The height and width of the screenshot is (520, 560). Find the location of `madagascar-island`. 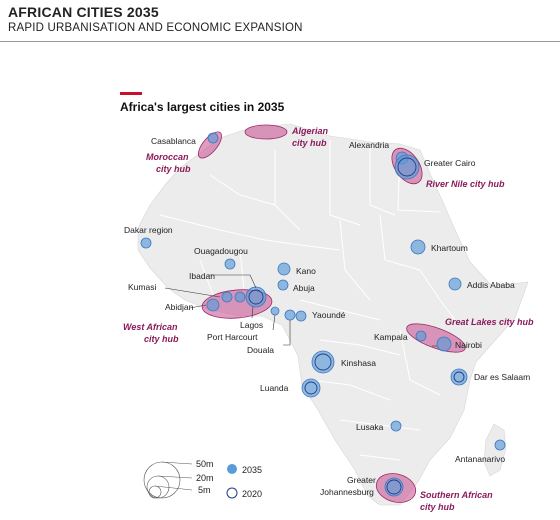

madagascar-island is located at coordinates (495, 450).